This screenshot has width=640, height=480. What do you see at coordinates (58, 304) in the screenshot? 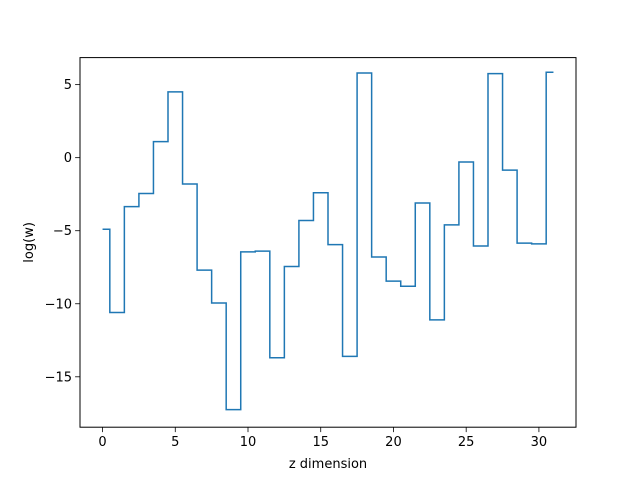
I see `y-tick-label: −10` at bounding box center [58, 304].